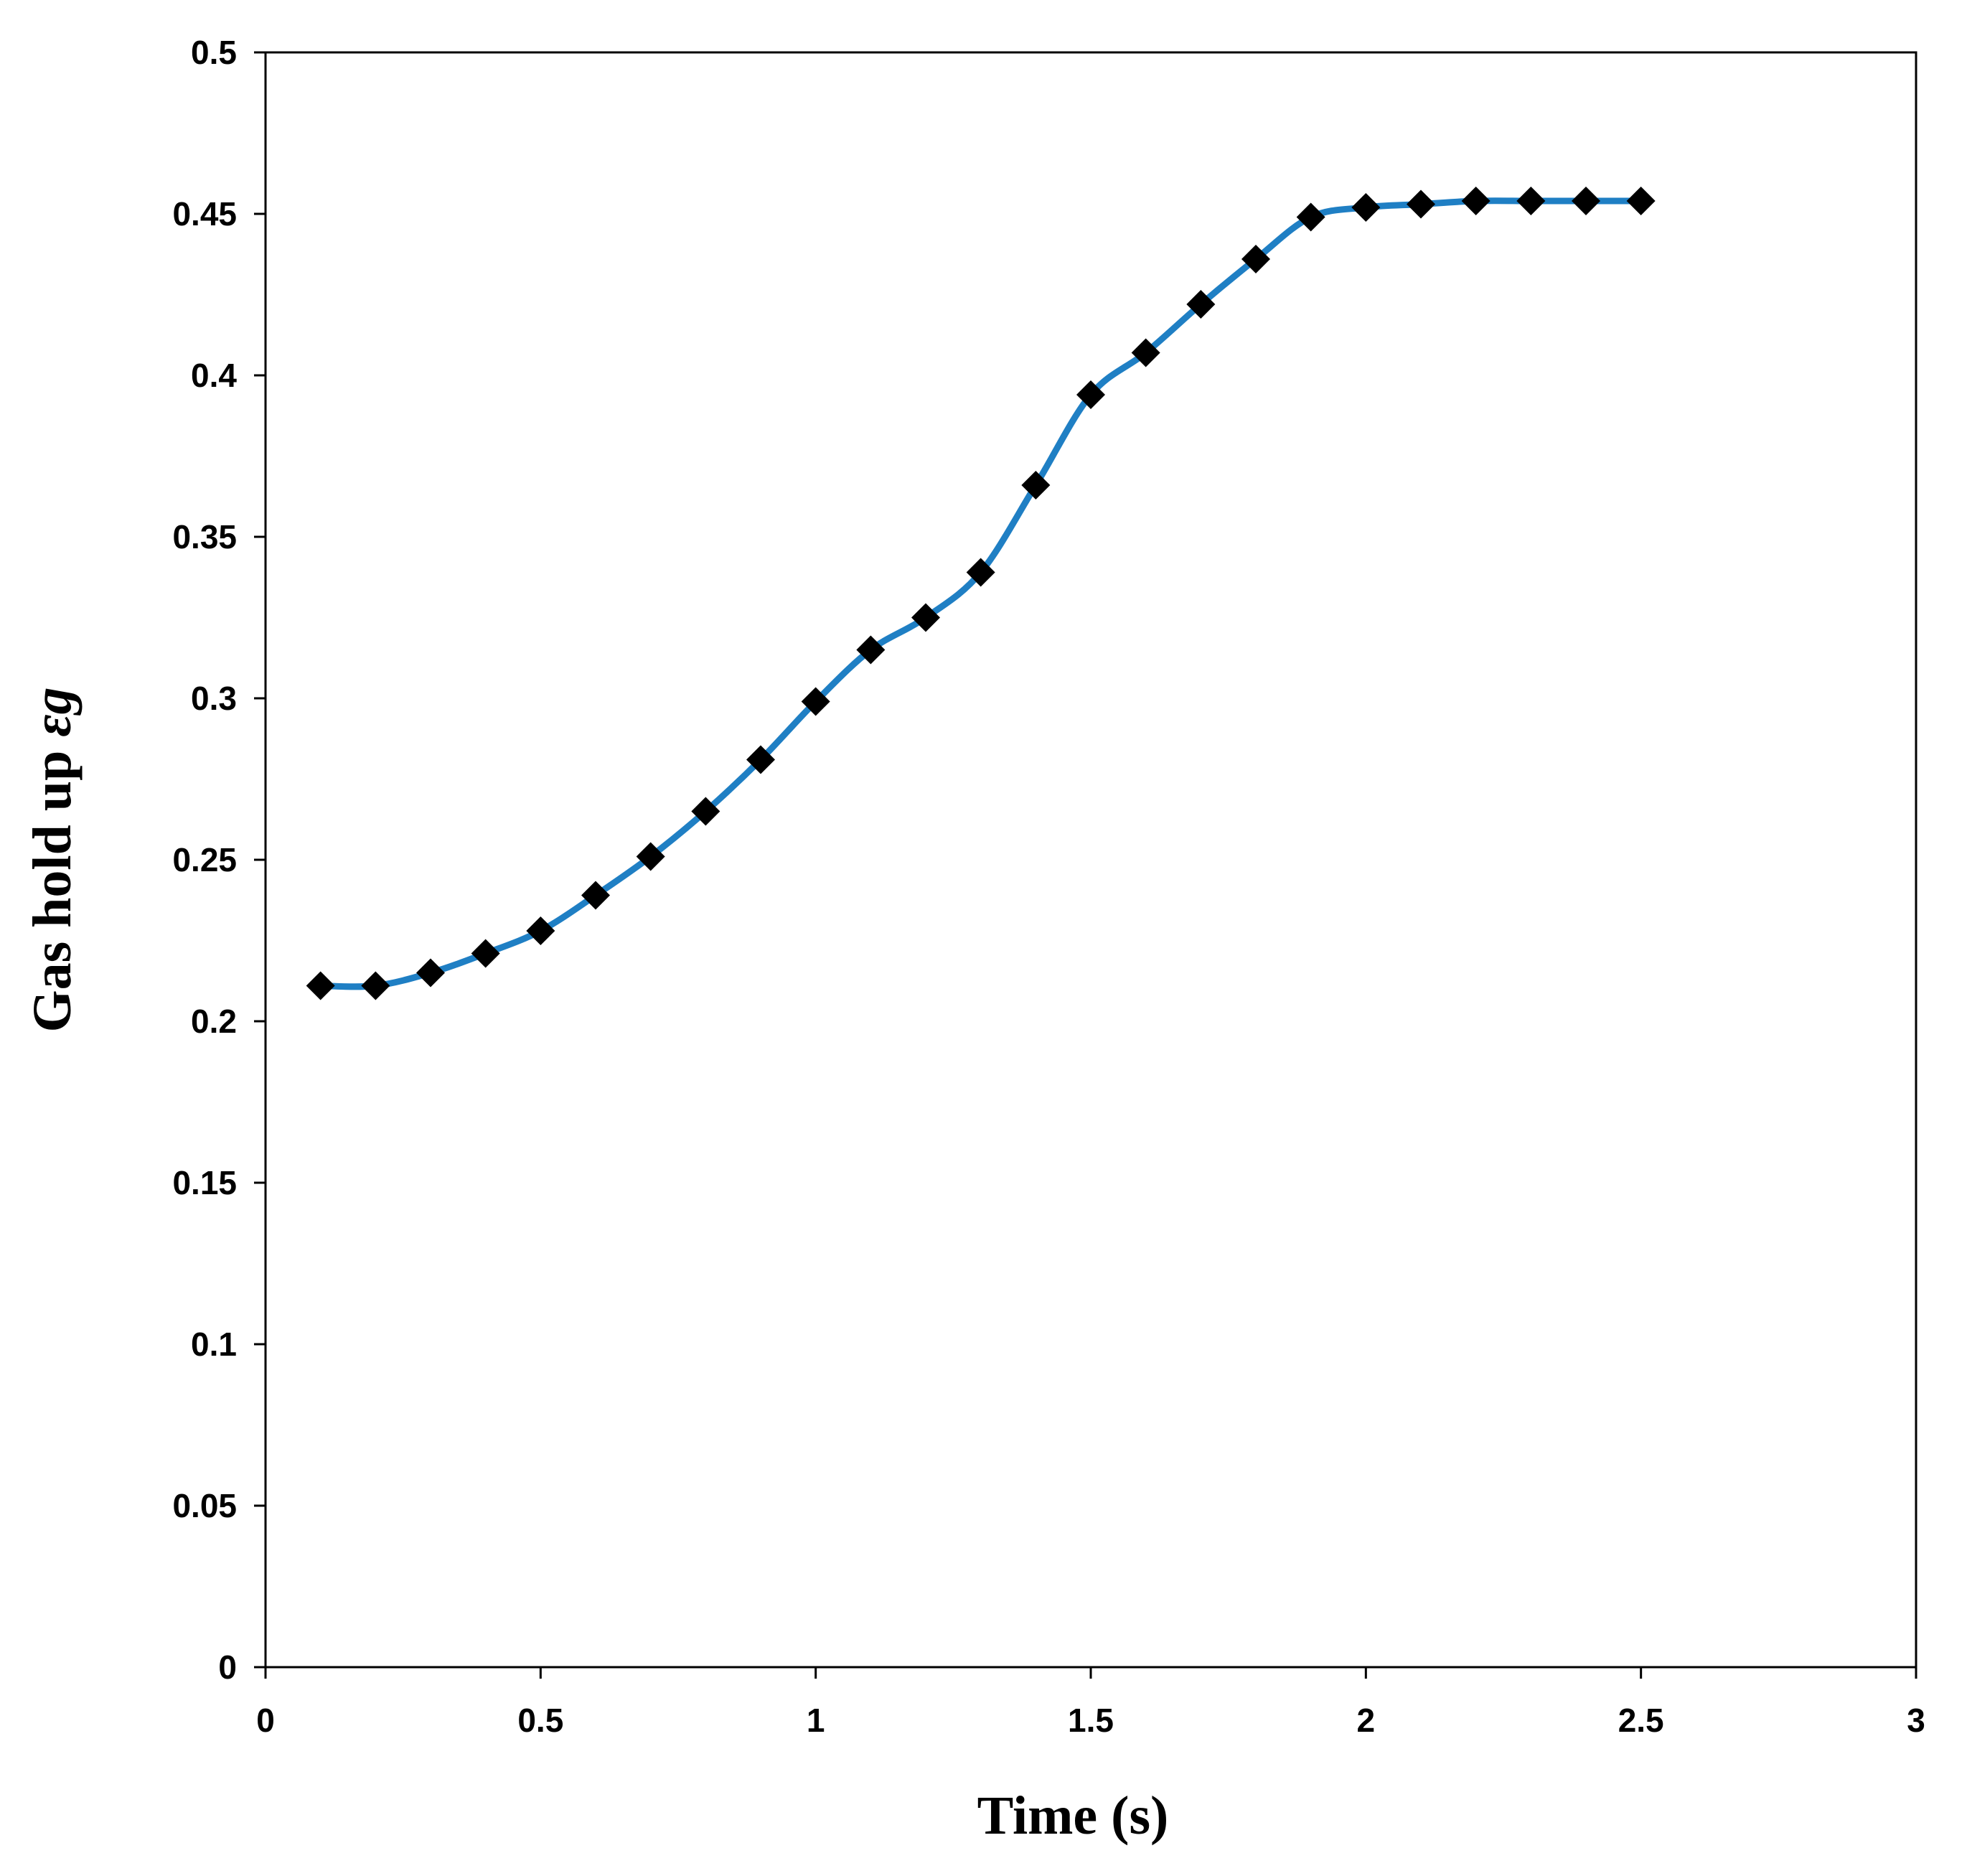 The image size is (1967, 1876). Describe the element at coordinates (540, 1720) in the screenshot. I see `x-tick-label: 0.5` at that location.